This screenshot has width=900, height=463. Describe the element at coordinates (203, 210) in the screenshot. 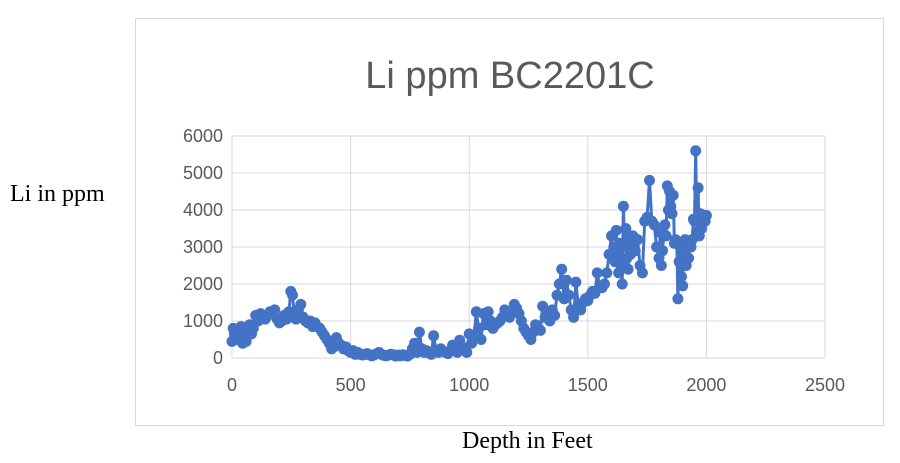

I see `y-tick-label: 4000` at that location.